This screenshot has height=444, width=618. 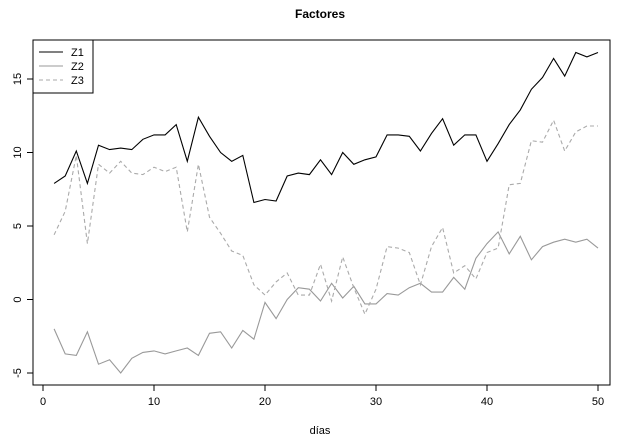 What do you see at coordinates (376, 402) in the screenshot?
I see `x-tick-label: 30` at bounding box center [376, 402].